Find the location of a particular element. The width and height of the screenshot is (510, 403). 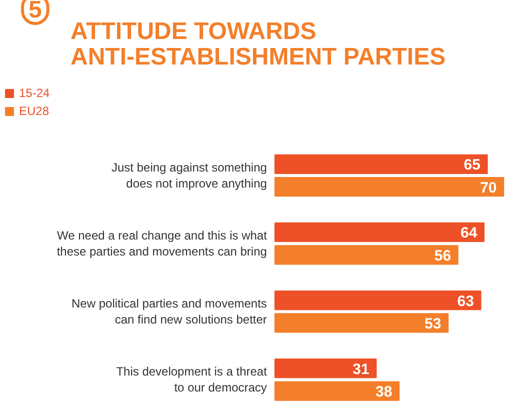

y-tick-label: Just being against something does not improve anything is located at coordinates (189, 175).